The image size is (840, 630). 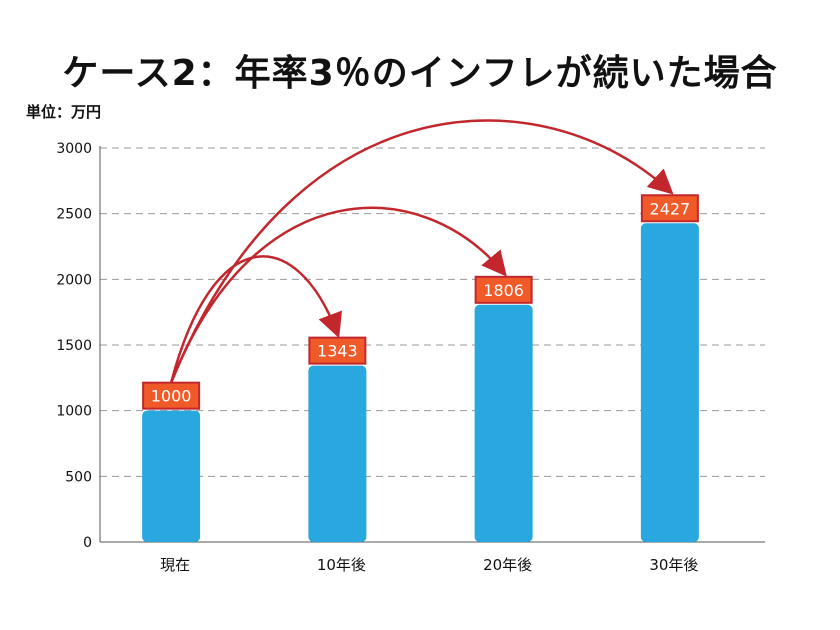 What do you see at coordinates (64, 112) in the screenshot?
I see `unit-label: 単位：万円` at bounding box center [64, 112].